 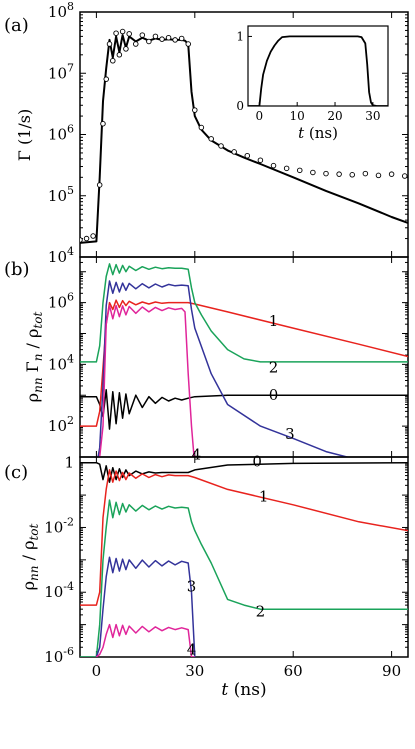 What do you see at coordinates (61, 133) in the screenshot?
I see `panel-a-ytick-label: 10⁶` at bounding box center [61, 133].